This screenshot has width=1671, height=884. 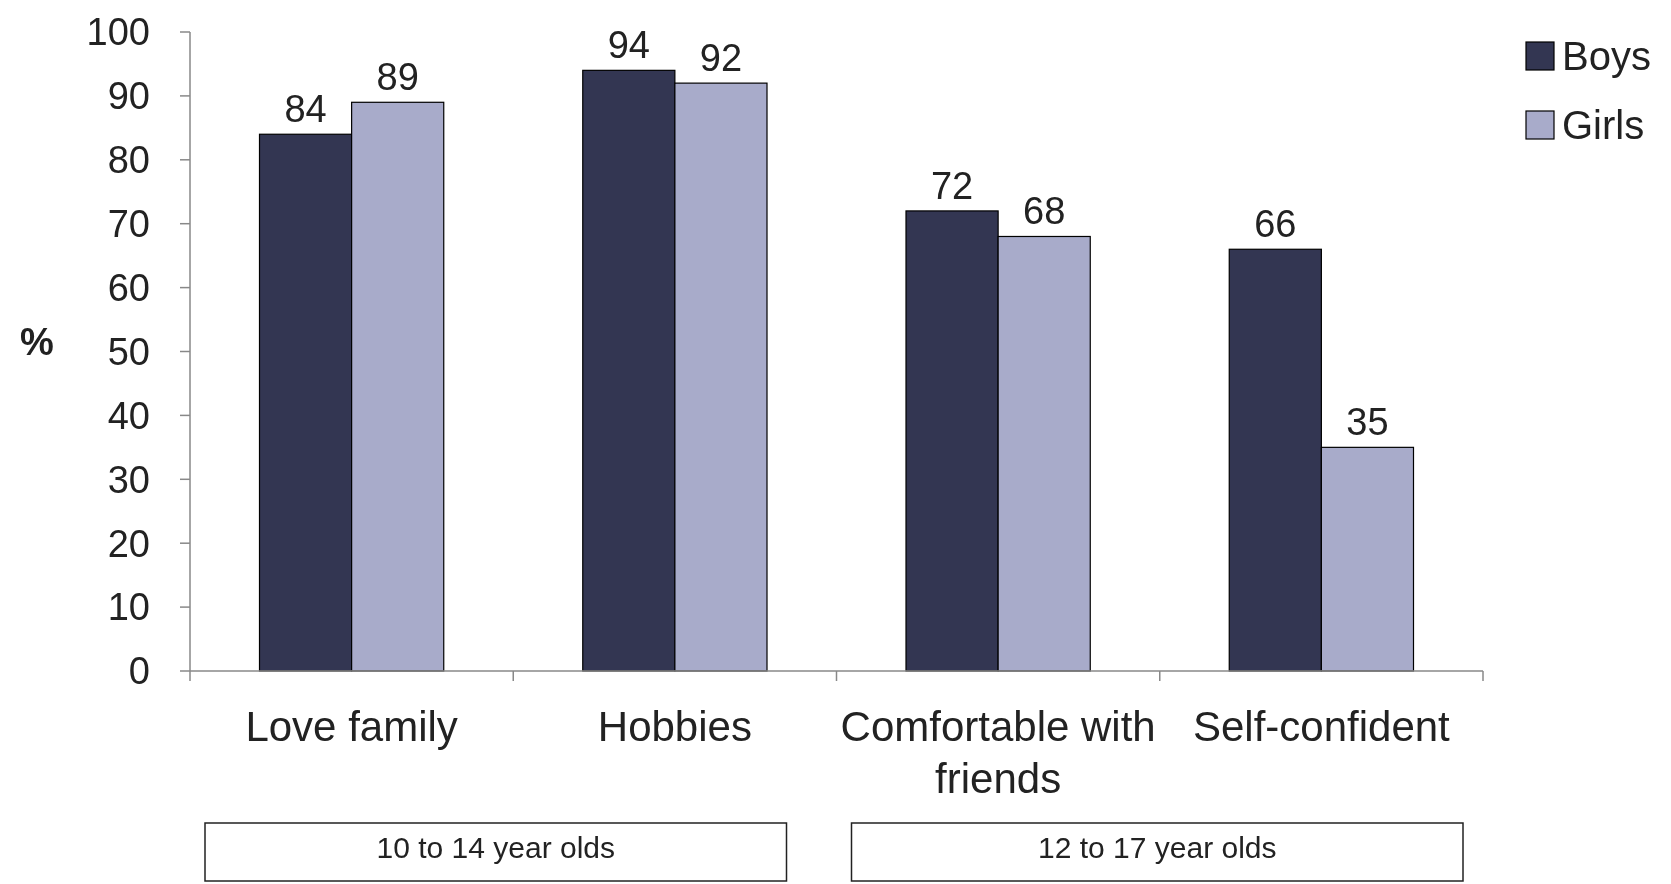 What do you see at coordinates (128, 543) in the screenshot?
I see `y-tick-label: 20` at bounding box center [128, 543].